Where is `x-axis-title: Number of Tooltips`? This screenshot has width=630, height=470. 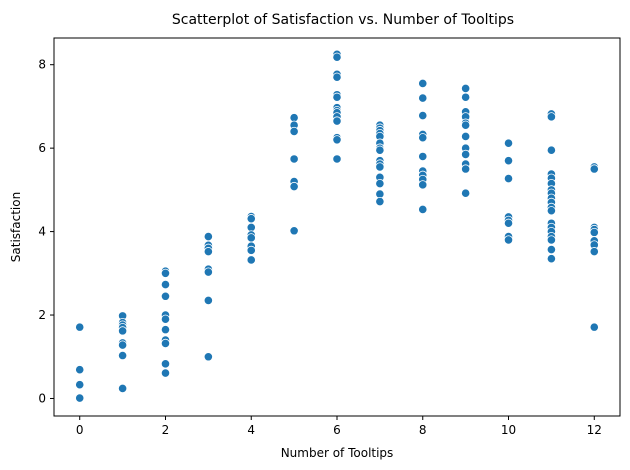
x-axis-title: Number of Tooltips is located at coordinates (337, 453).